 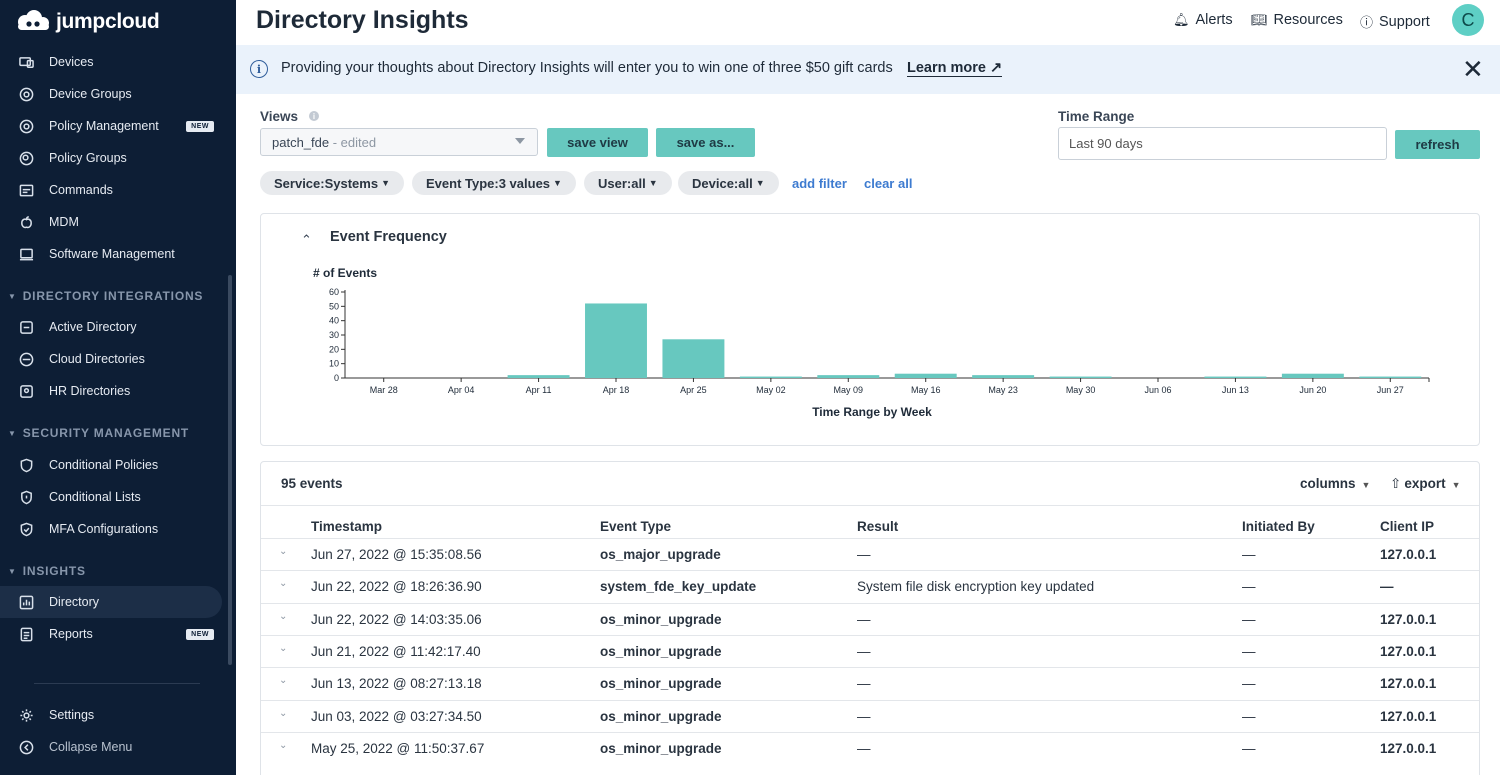 What do you see at coordinates (888, 183) in the screenshot?
I see `clear-all-link: clear all` at bounding box center [888, 183].